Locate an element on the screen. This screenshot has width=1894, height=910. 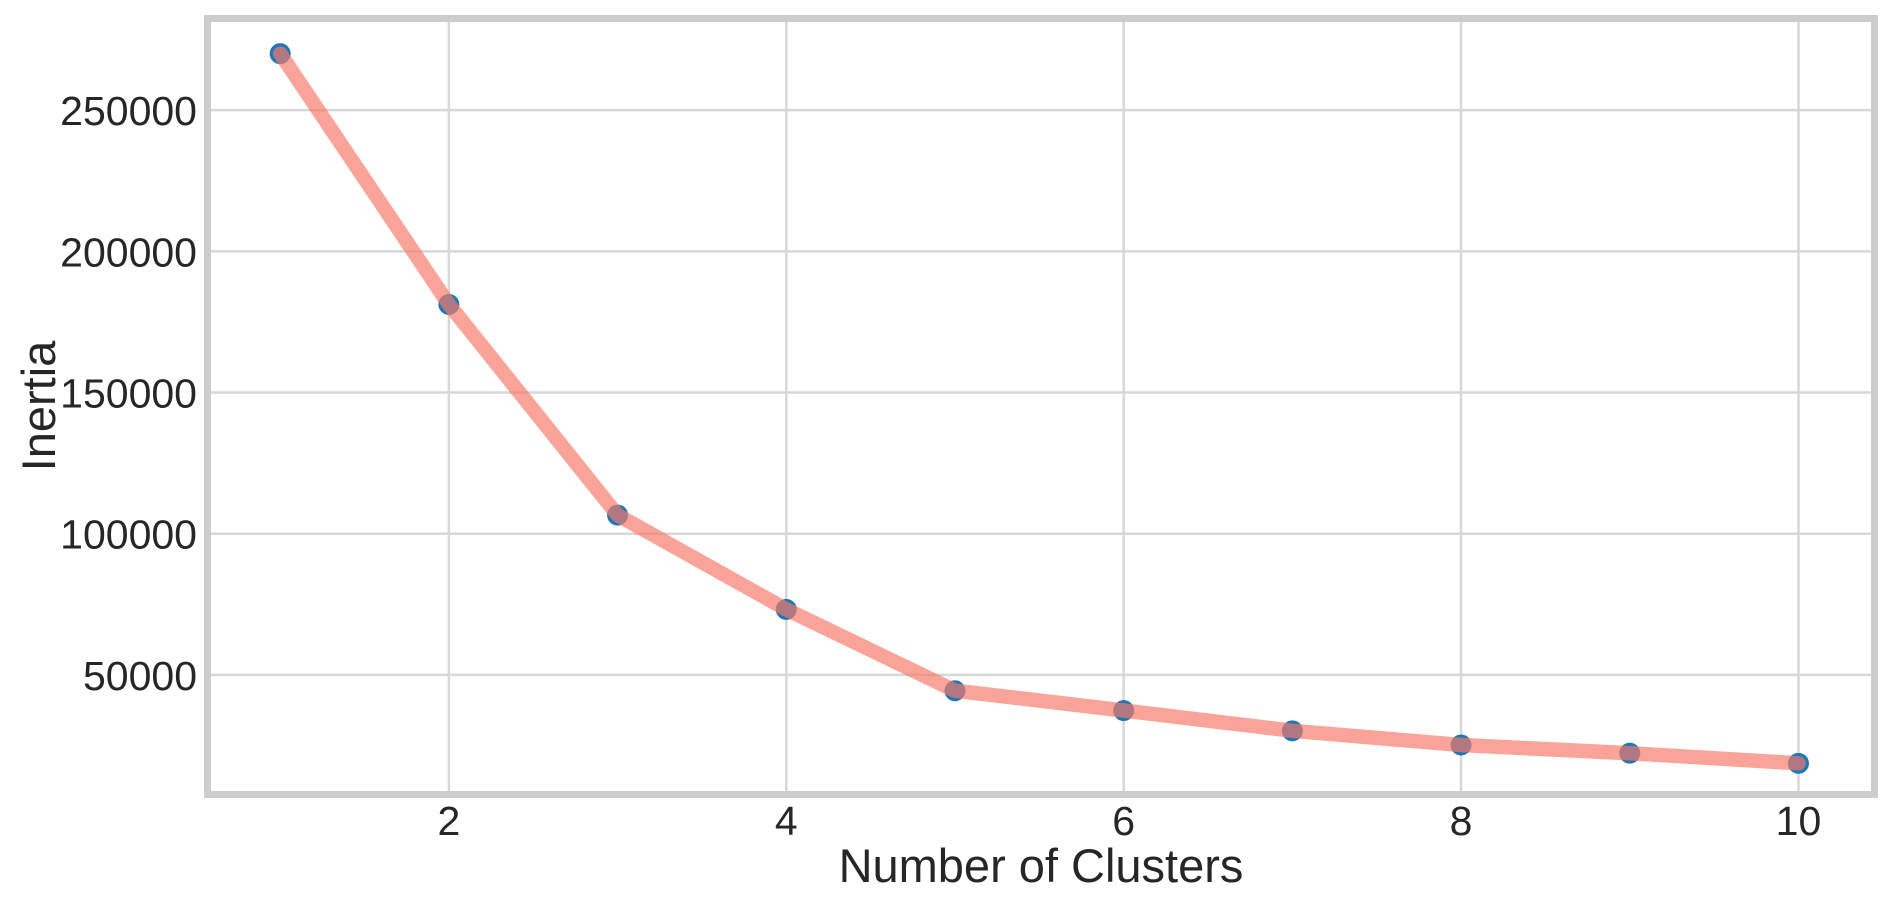
y-tick-label: 200000 is located at coordinates (128, 252).